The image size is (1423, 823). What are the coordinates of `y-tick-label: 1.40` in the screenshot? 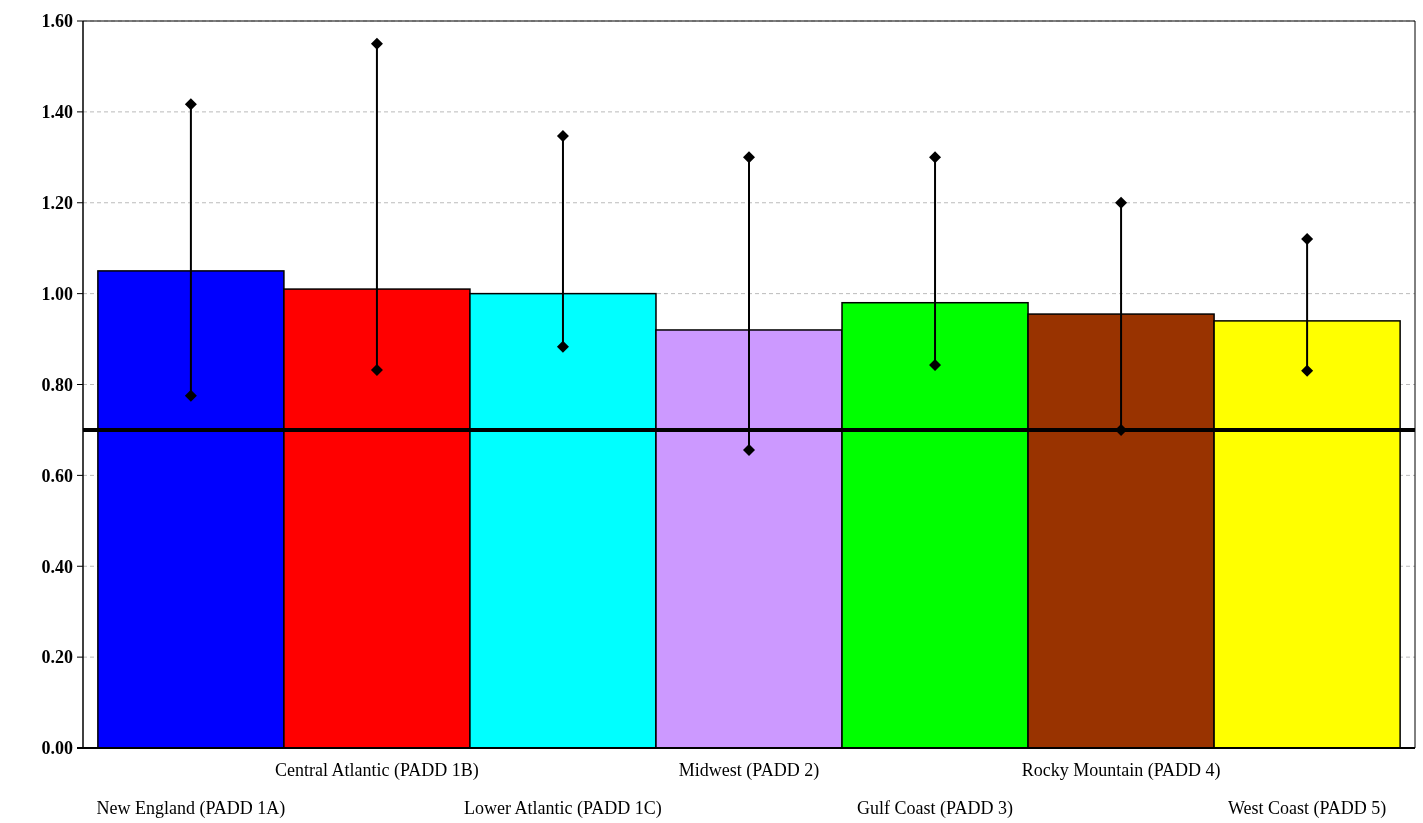 It's located at (57, 112).